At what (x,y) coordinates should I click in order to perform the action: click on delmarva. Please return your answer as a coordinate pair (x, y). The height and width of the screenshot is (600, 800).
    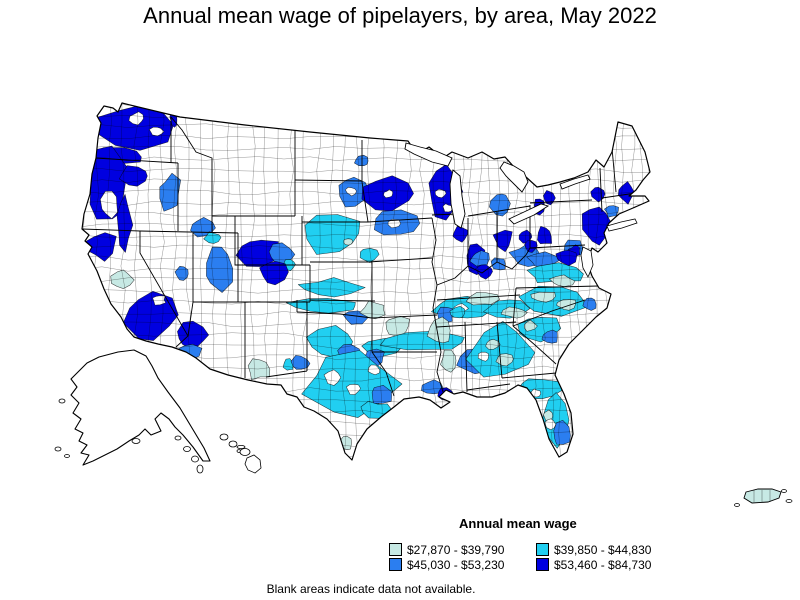
    Looking at the image, I should click on (587, 262).